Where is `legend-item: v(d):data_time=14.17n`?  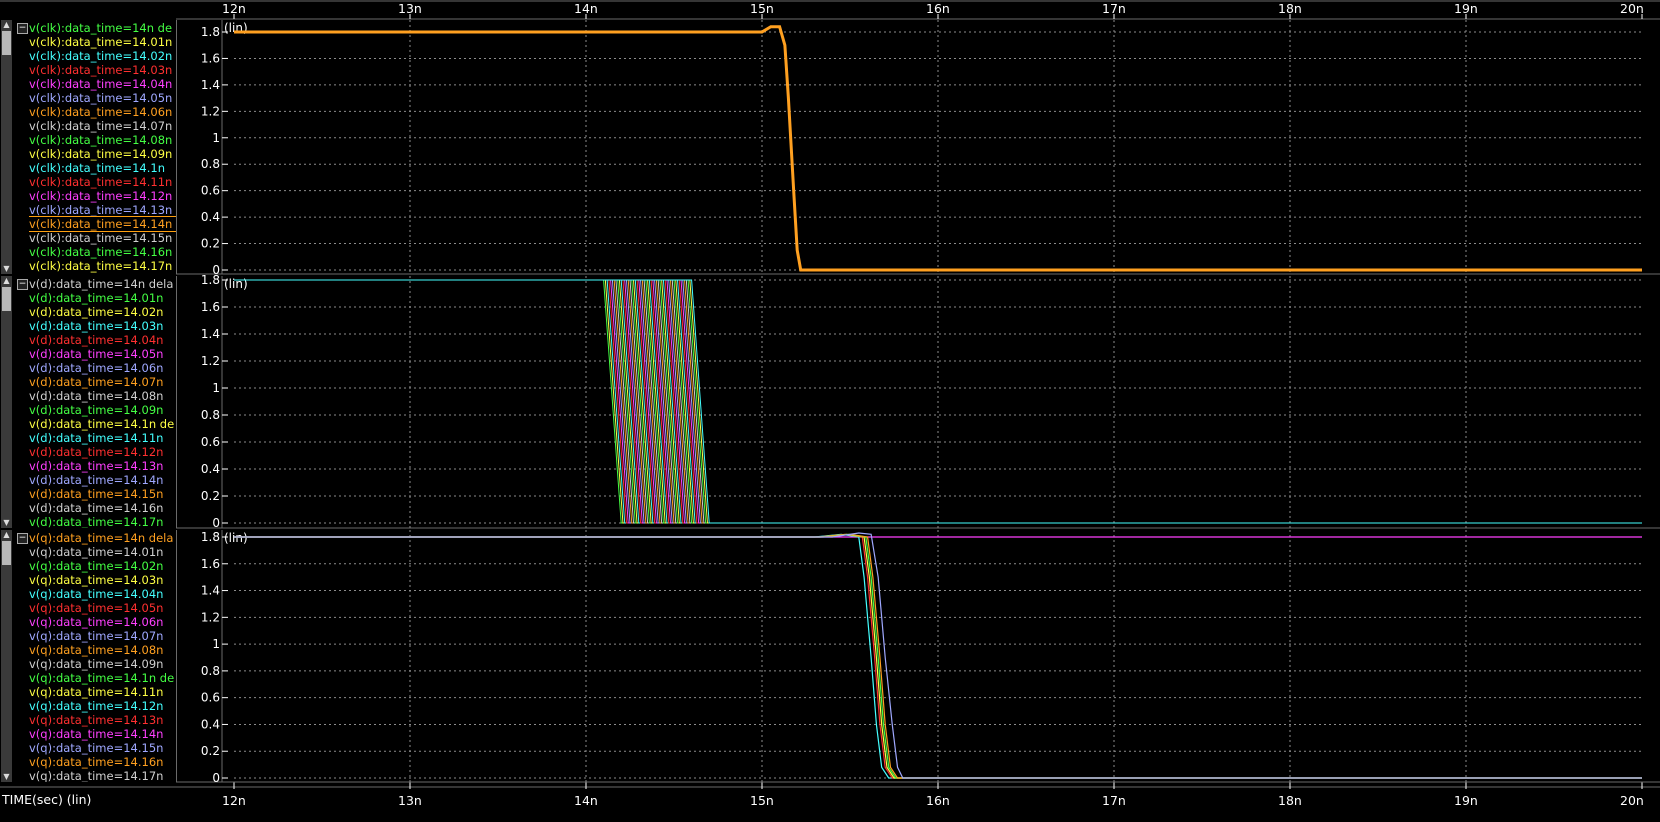
legend-item: v(d):data_time=14.17n is located at coordinates (96, 521).